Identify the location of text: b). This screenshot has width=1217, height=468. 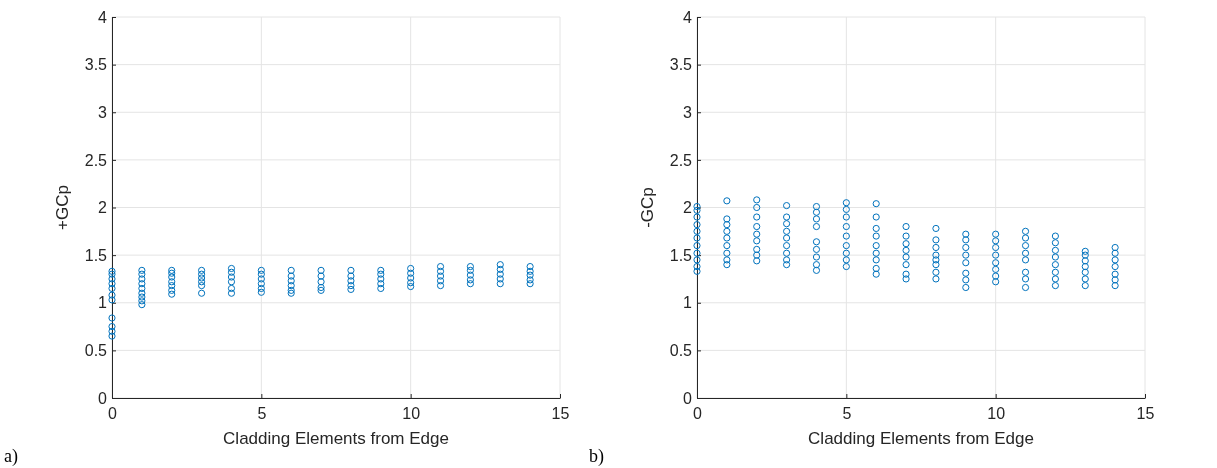
(596, 456).